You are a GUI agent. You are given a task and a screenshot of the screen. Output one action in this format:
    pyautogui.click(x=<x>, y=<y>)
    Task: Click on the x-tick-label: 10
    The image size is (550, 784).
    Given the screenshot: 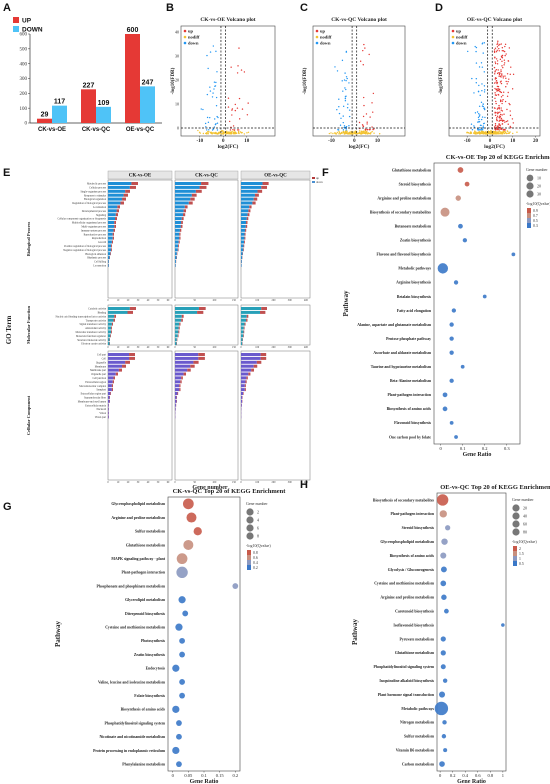 What is the action you would take?
    pyautogui.click(x=247, y=141)
    